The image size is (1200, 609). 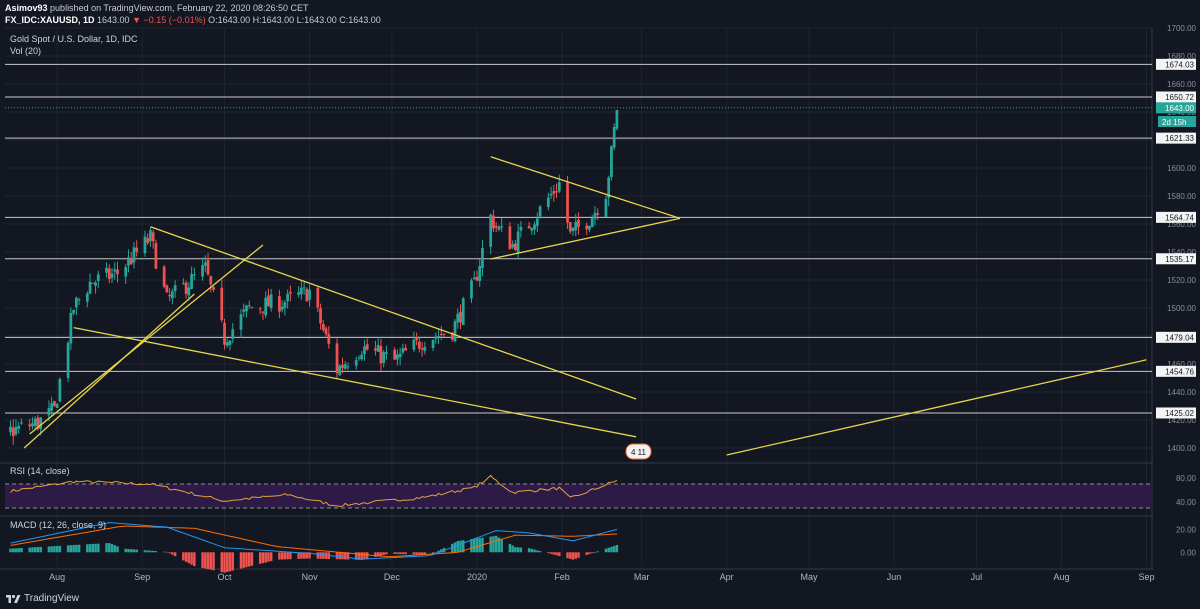 I want to click on tradingview-logo-icon, so click(x=13, y=598).